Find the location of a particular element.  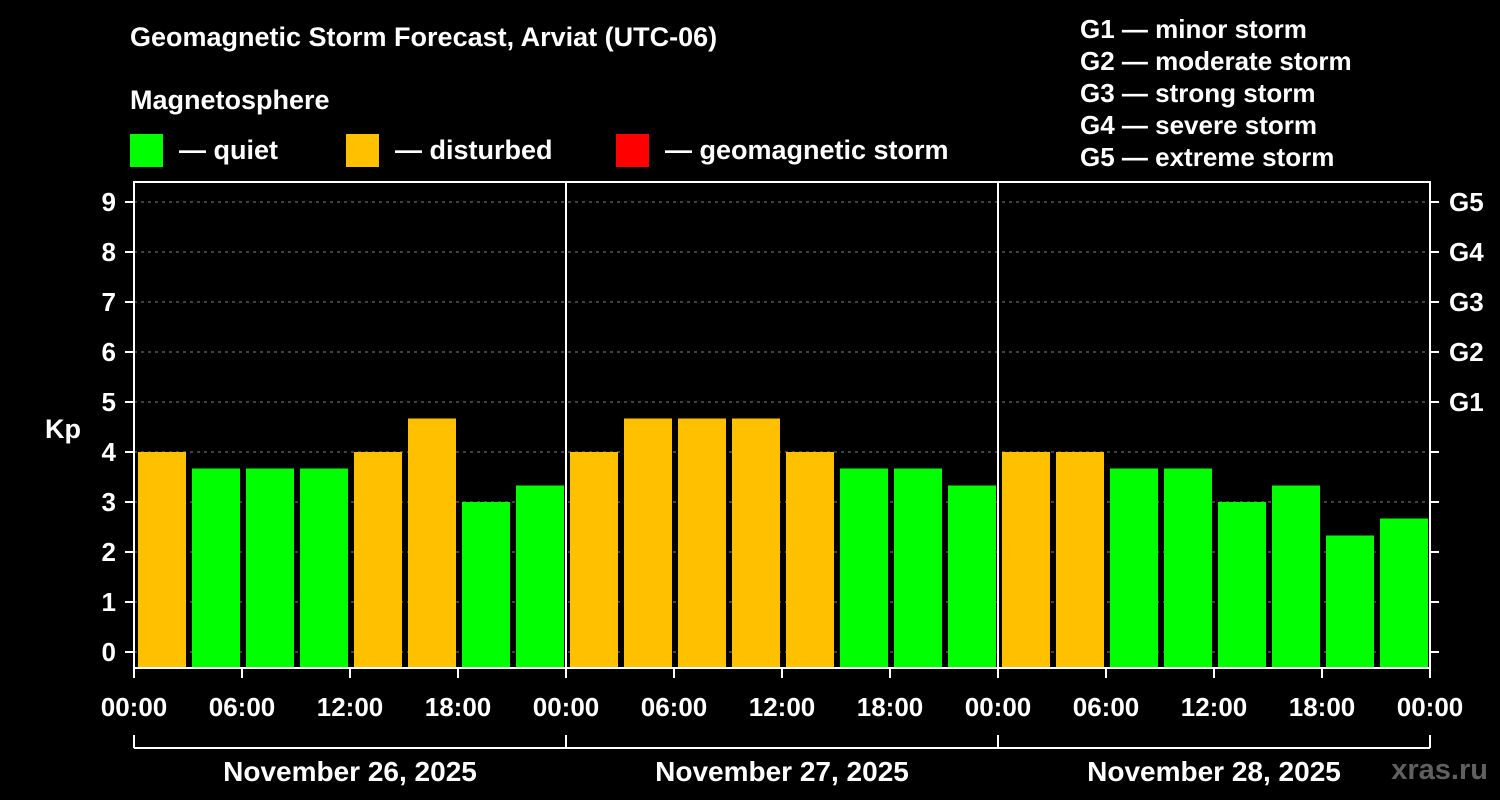

x-tick-label-5: 06:00 is located at coordinates (674, 707).